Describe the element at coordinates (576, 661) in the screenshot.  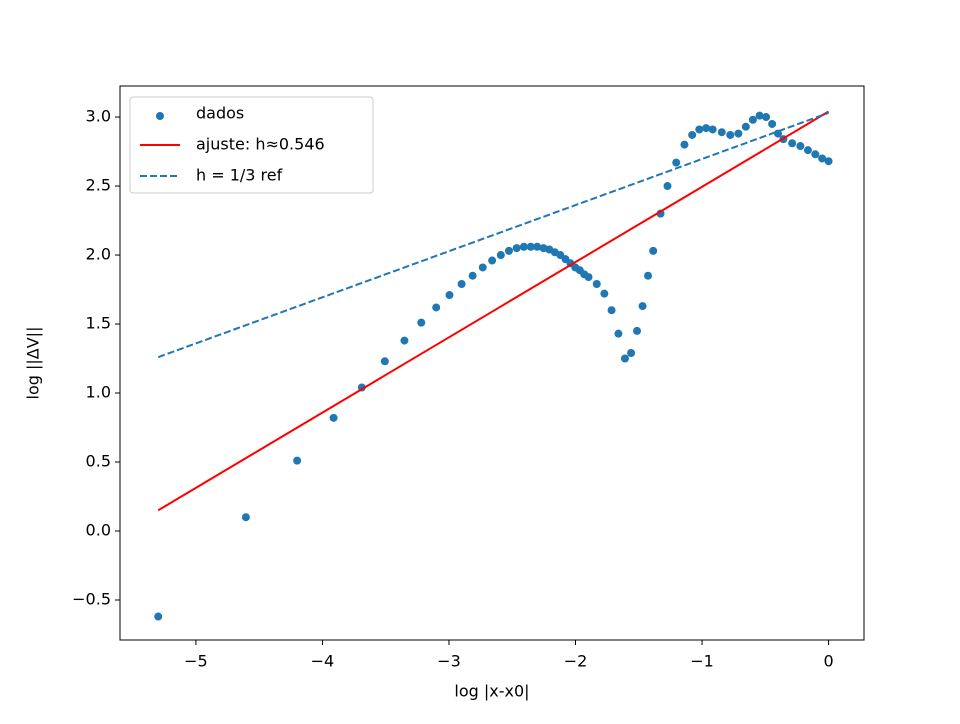
I see `x-tick-label: −2` at that location.